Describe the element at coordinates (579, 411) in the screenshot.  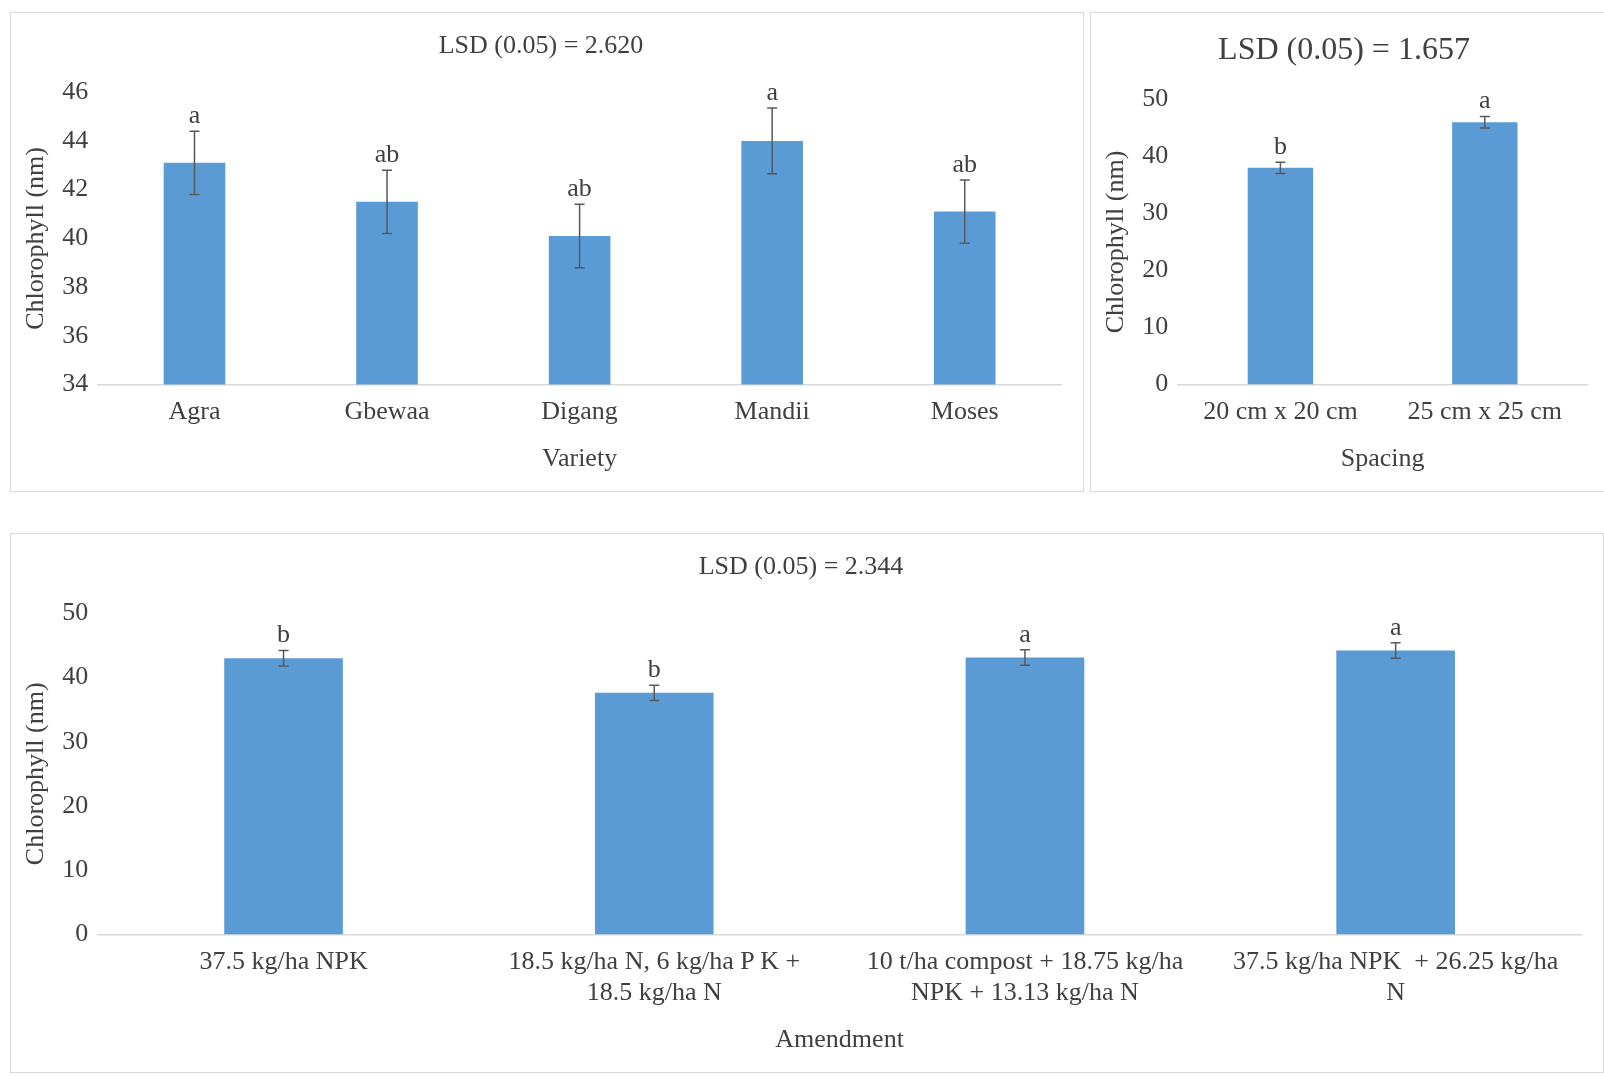
I see `x-tick-label: Digang` at that location.